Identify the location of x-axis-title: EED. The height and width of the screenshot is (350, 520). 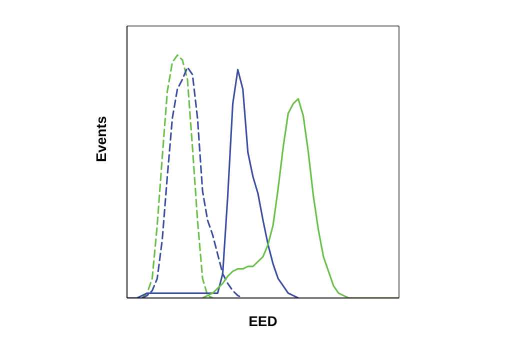
(263, 321).